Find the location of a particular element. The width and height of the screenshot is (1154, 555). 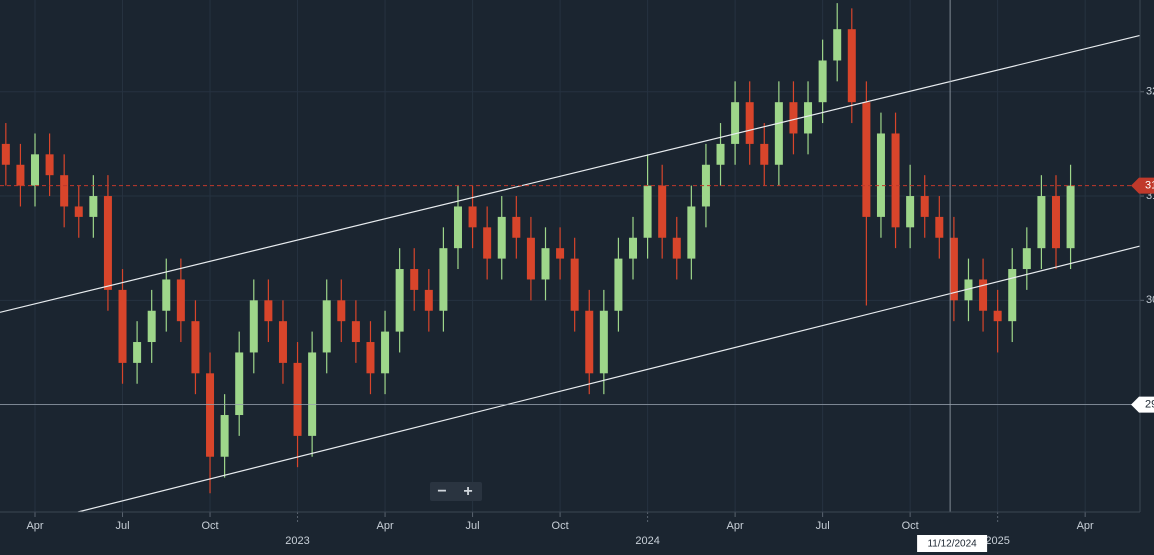

crosshair-x-label: 11/12/2024 is located at coordinates (952, 544).